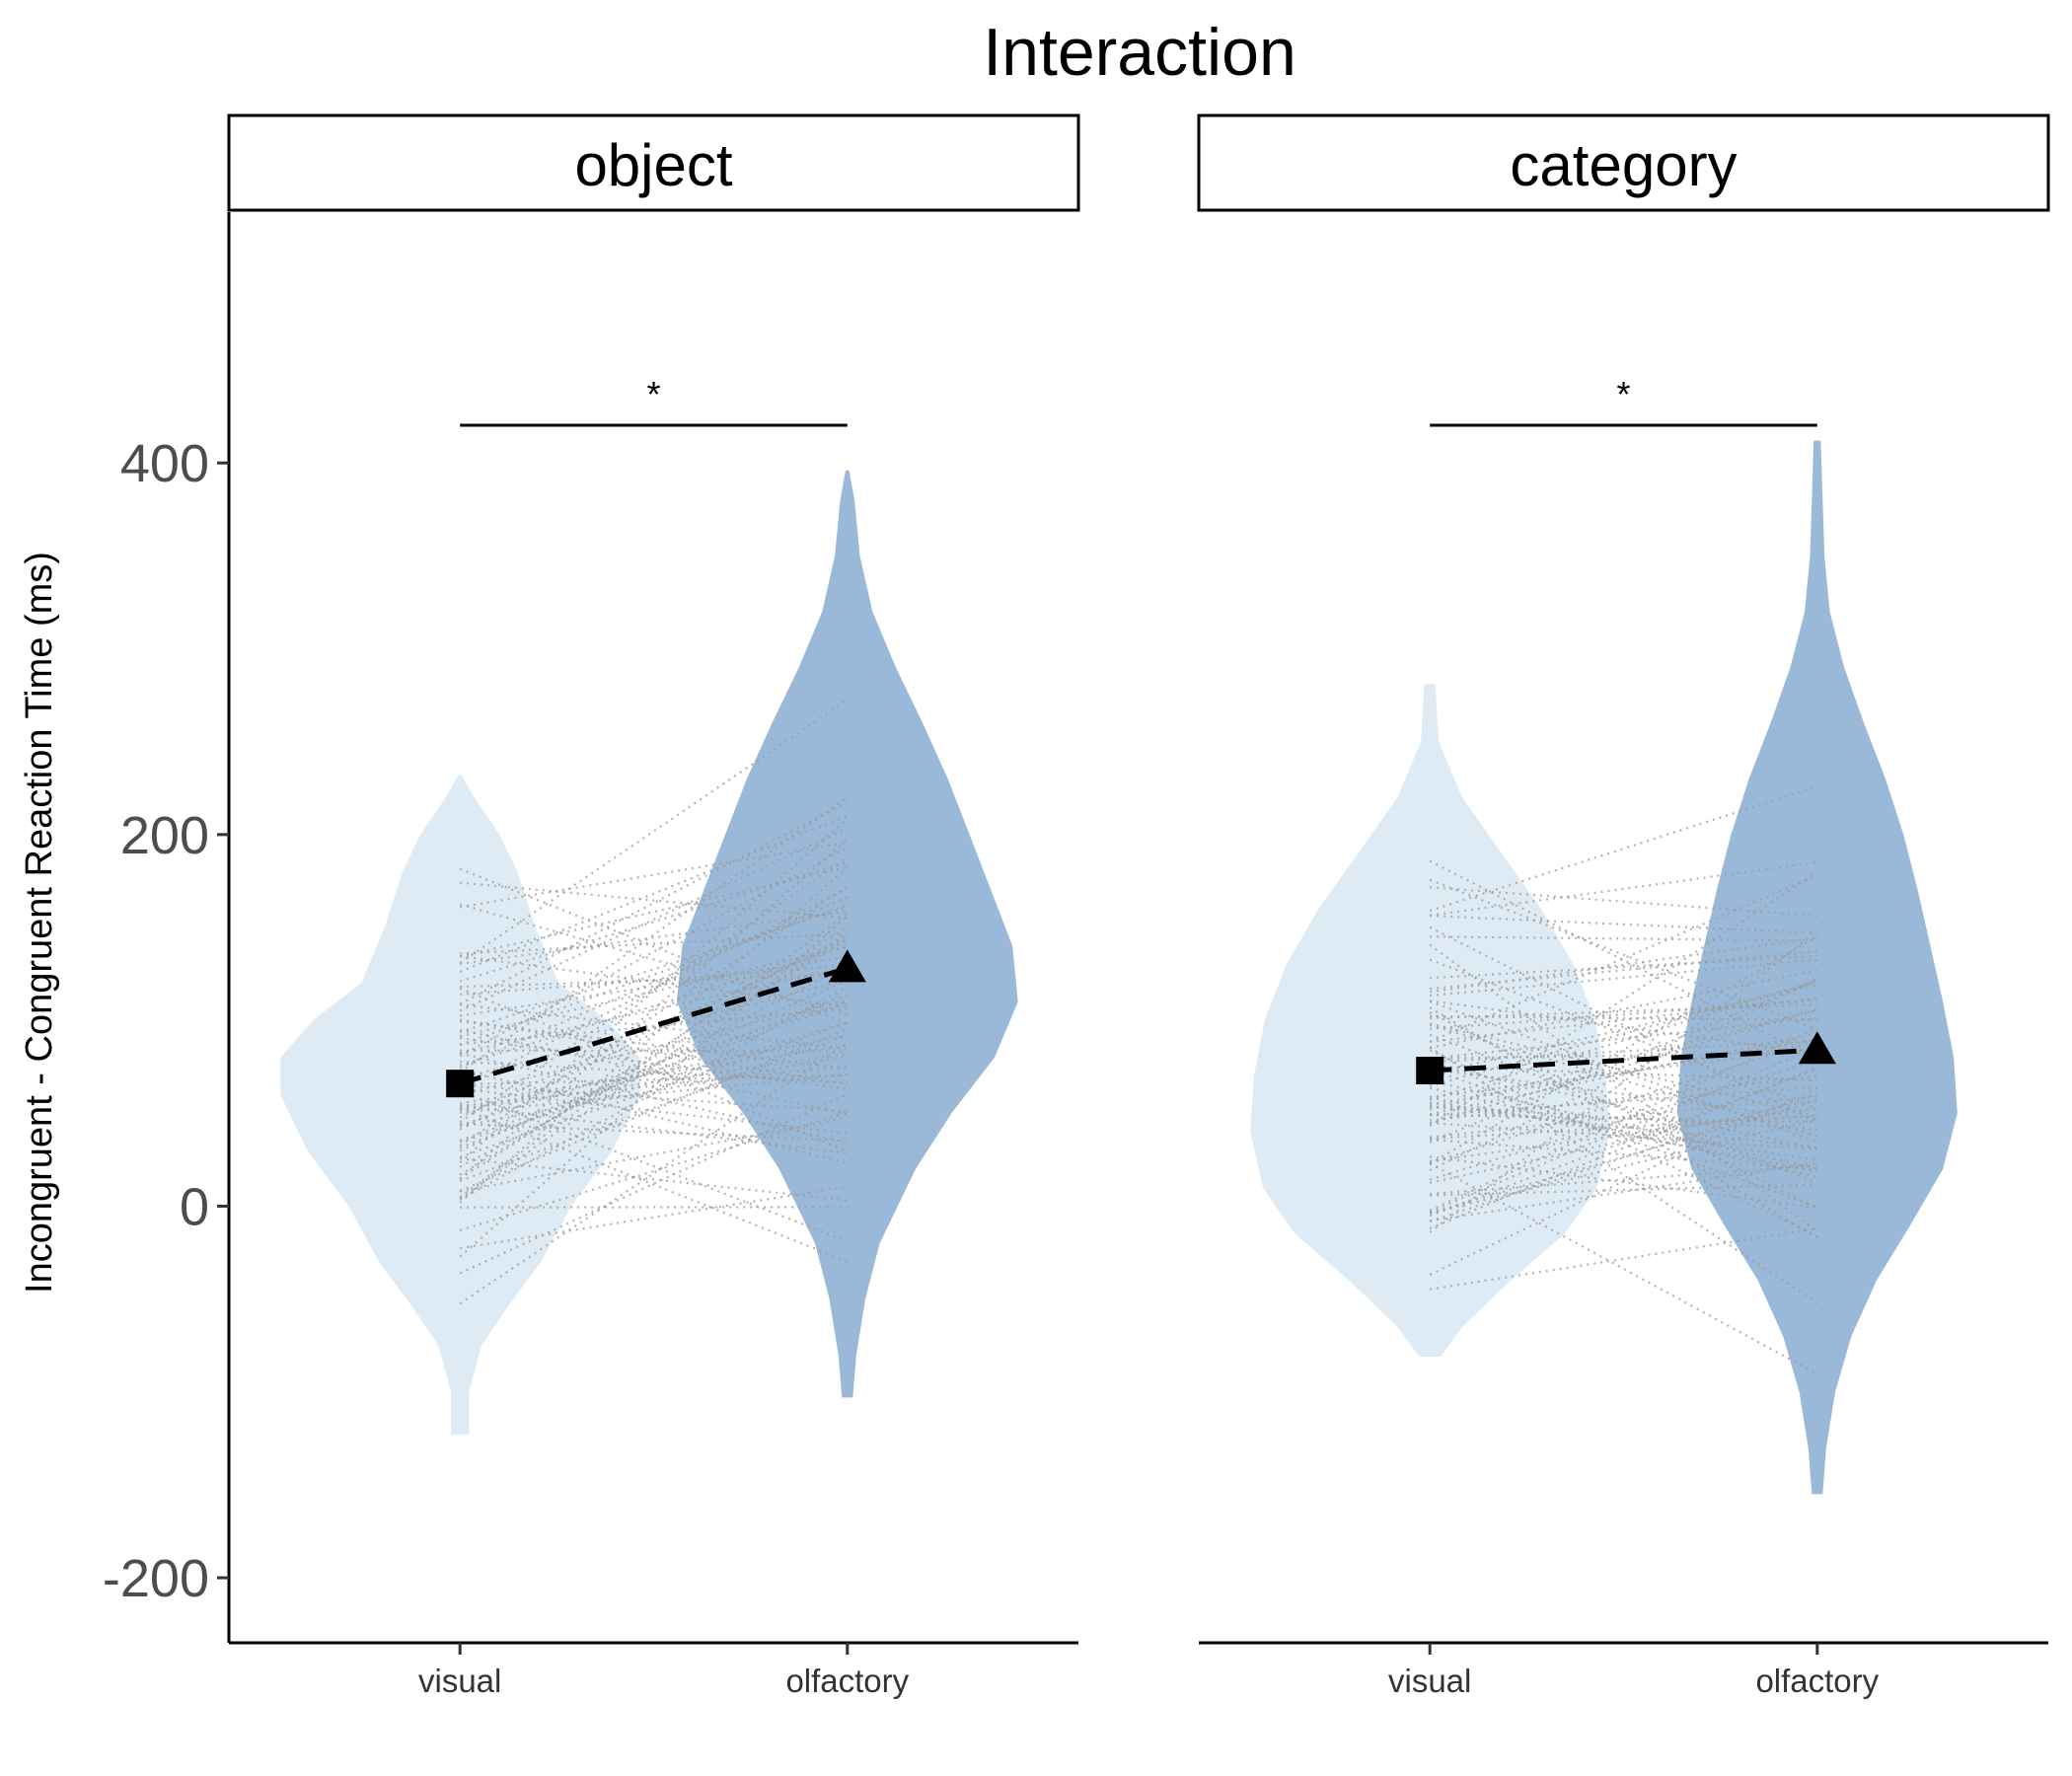 The width and height of the screenshot is (2072, 1776). I want to click on subject-lines, so click(654, 1002).